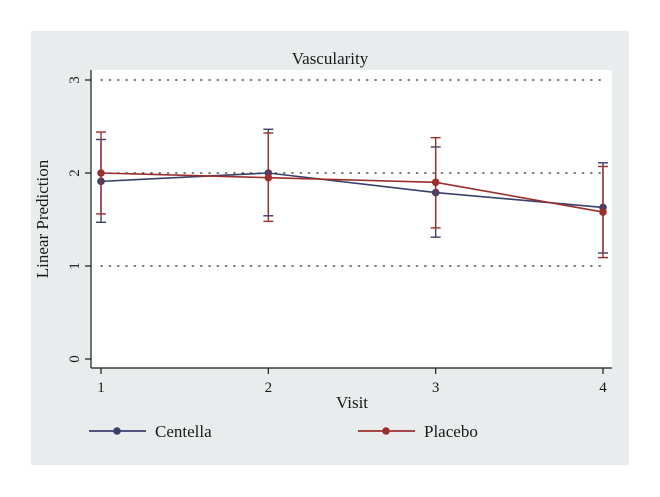 The image size is (660, 497). What do you see at coordinates (603, 388) in the screenshot?
I see `x-tick-label: 4` at bounding box center [603, 388].